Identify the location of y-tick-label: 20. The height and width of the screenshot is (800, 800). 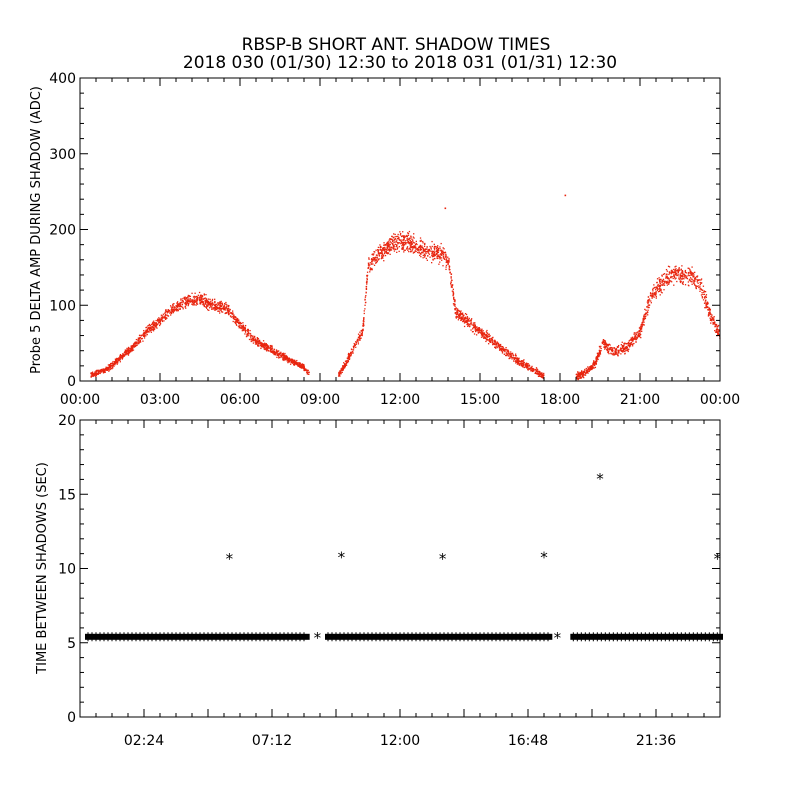
(67, 421).